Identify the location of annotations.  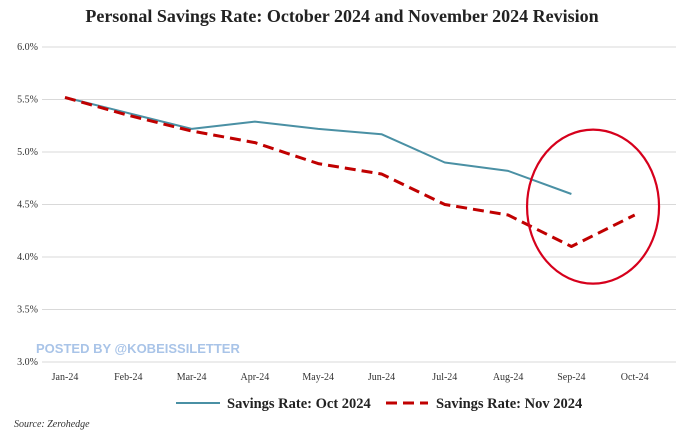
(593, 206).